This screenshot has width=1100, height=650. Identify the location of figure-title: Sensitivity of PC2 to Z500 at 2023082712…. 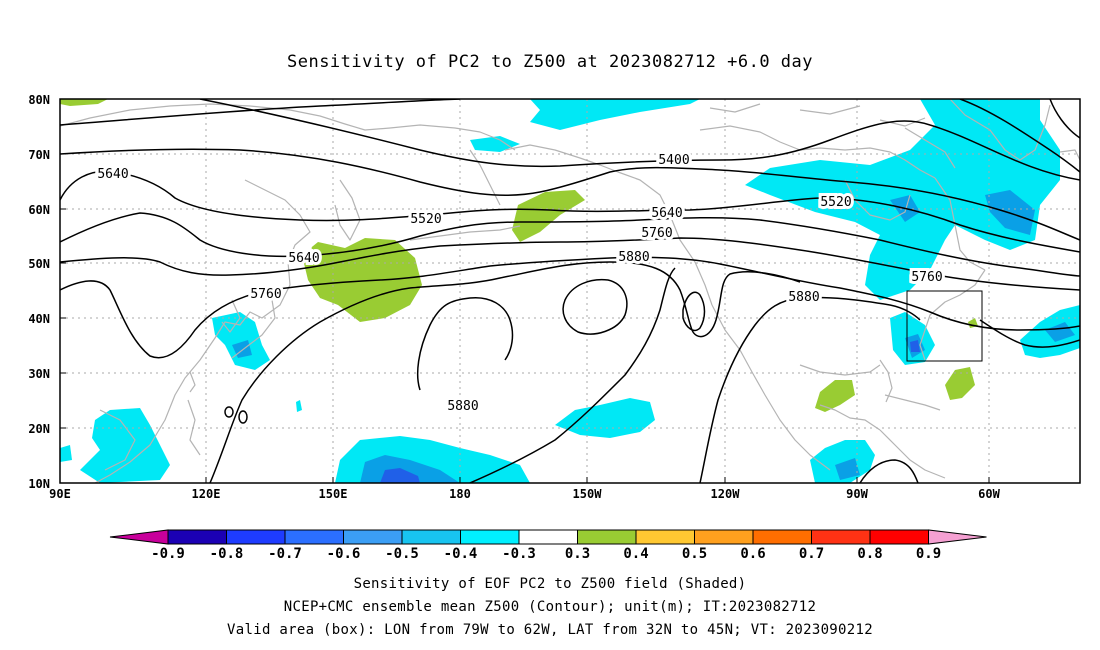
(550, 62).